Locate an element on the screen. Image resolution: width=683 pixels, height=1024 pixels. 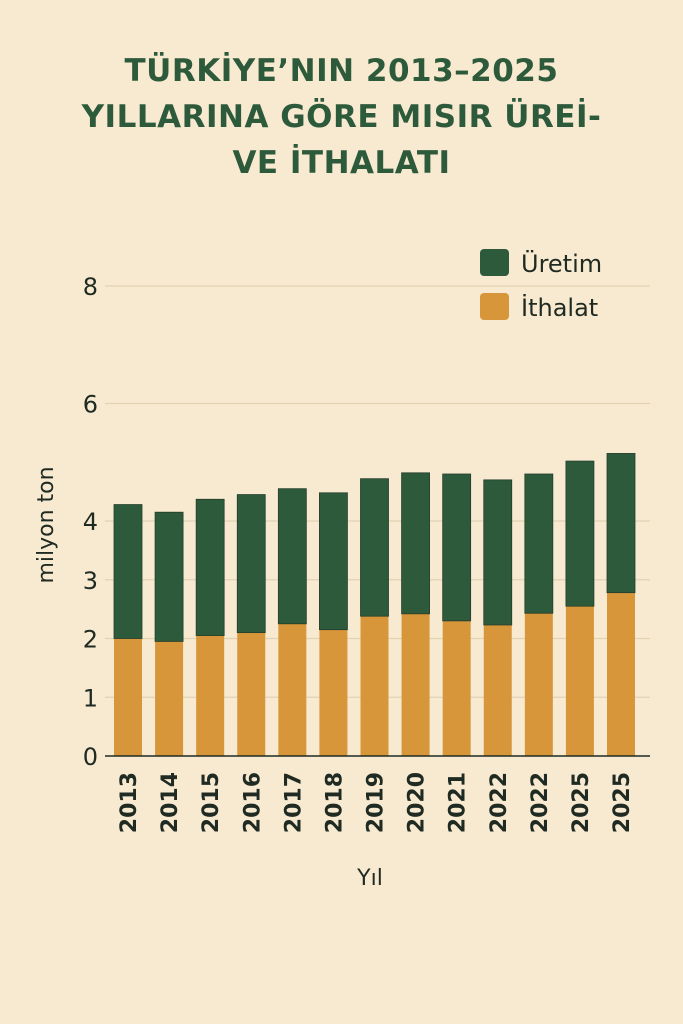
y-tick-label: 0 is located at coordinates (90, 757).